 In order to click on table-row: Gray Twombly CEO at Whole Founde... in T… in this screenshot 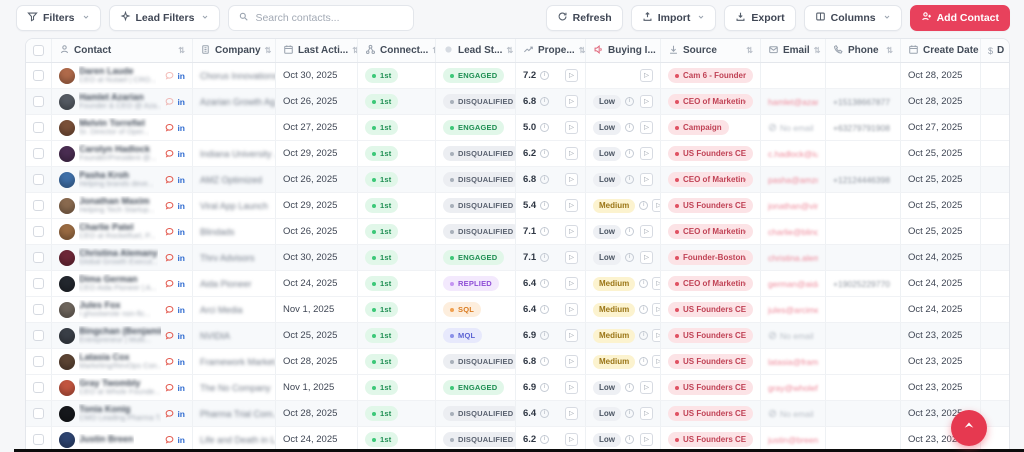, I will do `click(517, 388)`.